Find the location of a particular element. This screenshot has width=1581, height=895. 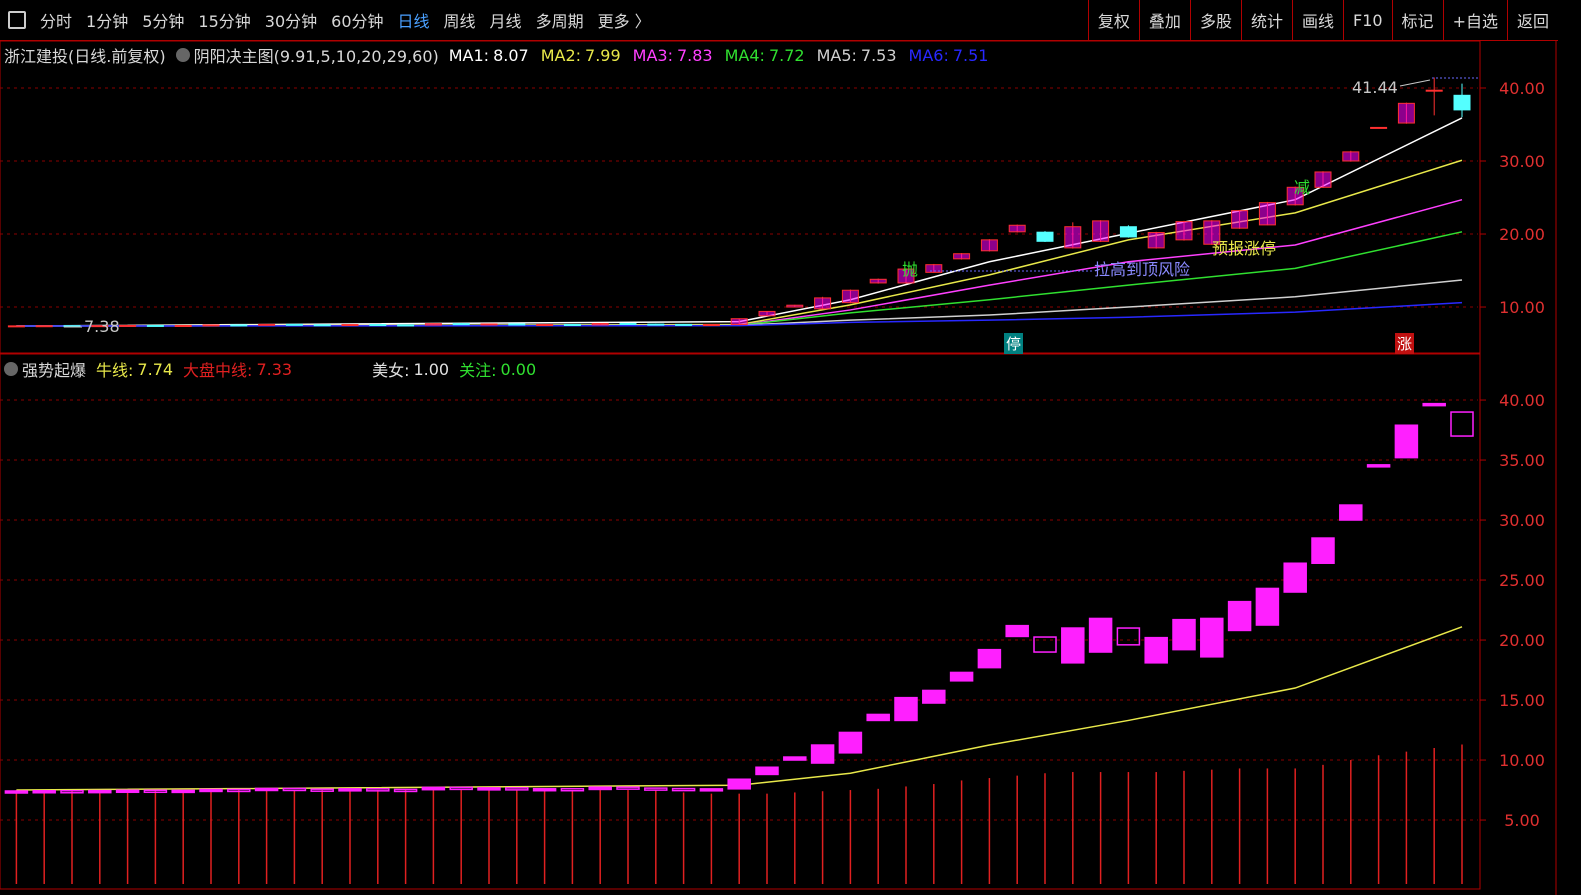

y-tick-label: 10.00 is located at coordinates (1522, 760).